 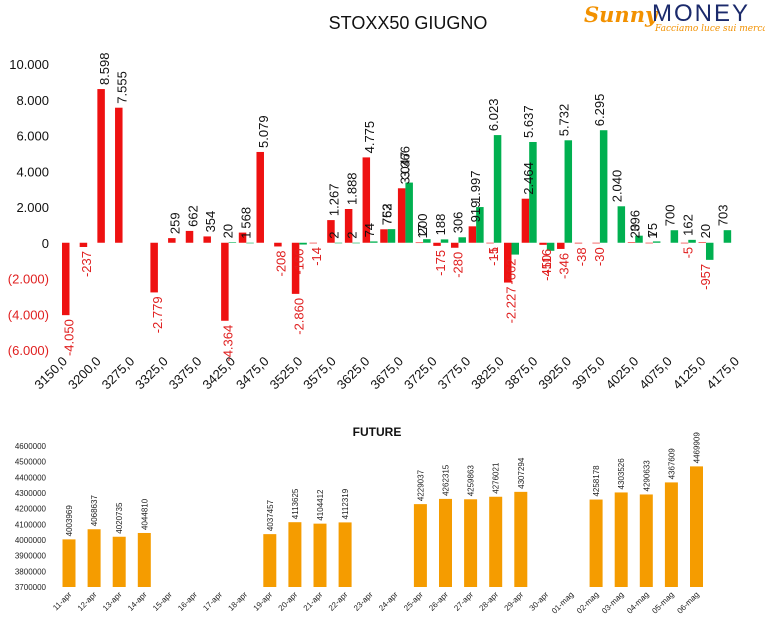 What do you see at coordinates (31, 446) in the screenshot?
I see `y-tick-label: 4600000` at bounding box center [31, 446].